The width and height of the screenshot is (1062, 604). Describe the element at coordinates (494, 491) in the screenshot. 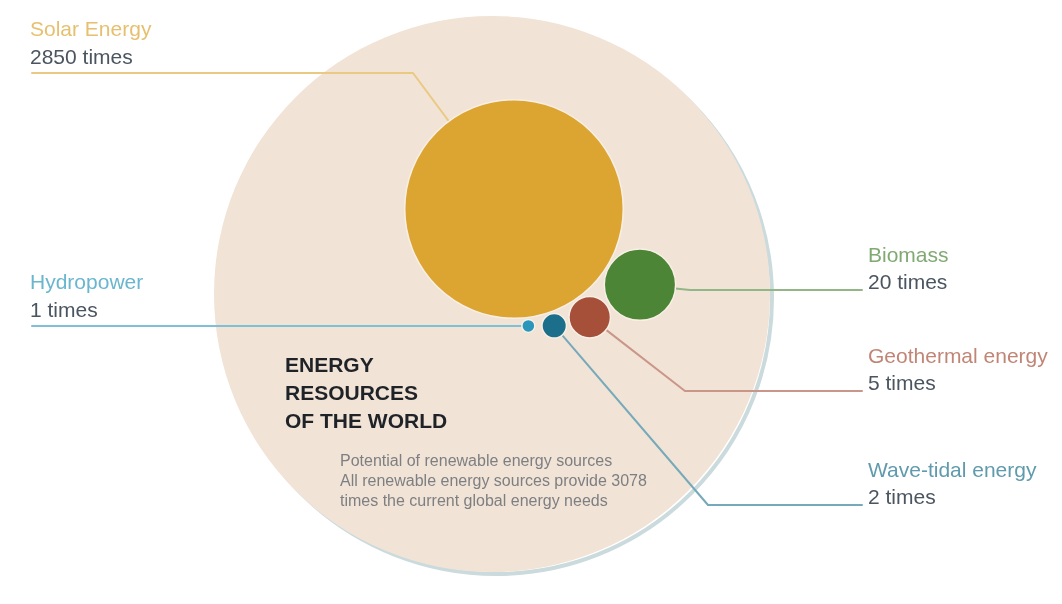

I see `text: All renewable energy sources provide 3078 times the current global energy needs` at that location.